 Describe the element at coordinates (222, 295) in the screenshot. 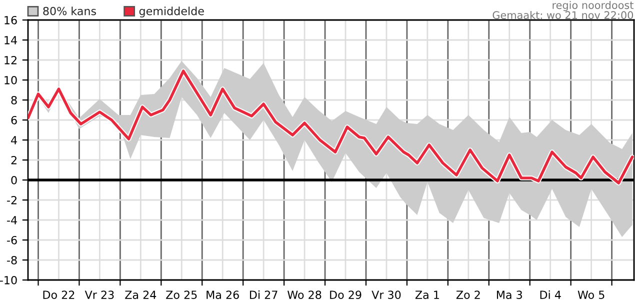

I see `x-tick-label: Ma 26` at that location.